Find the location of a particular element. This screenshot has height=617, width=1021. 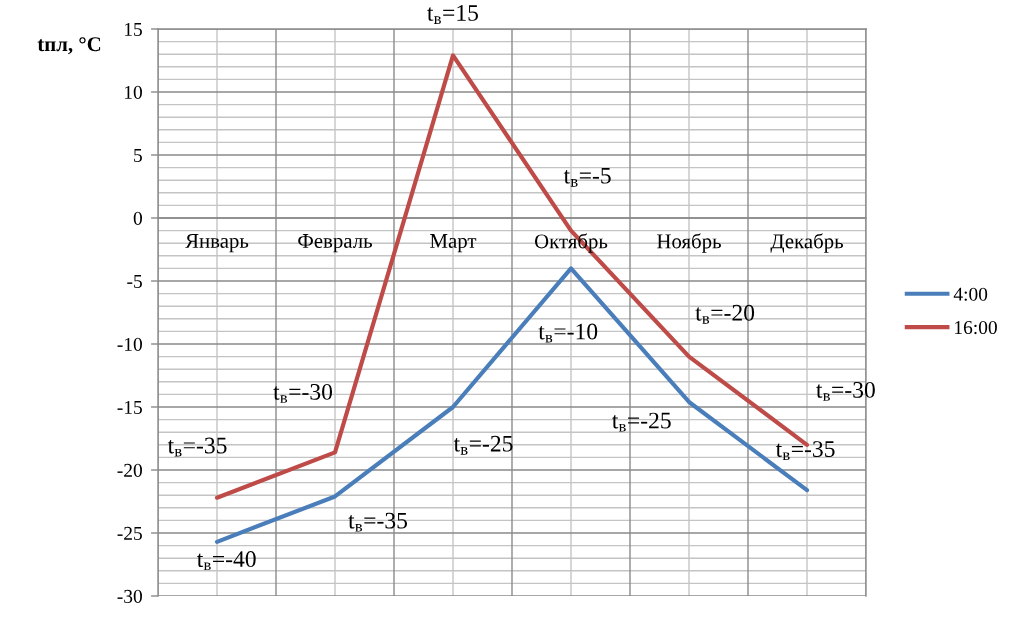

annotation: t$_{в}$=-10 is located at coordinates (568, 333).